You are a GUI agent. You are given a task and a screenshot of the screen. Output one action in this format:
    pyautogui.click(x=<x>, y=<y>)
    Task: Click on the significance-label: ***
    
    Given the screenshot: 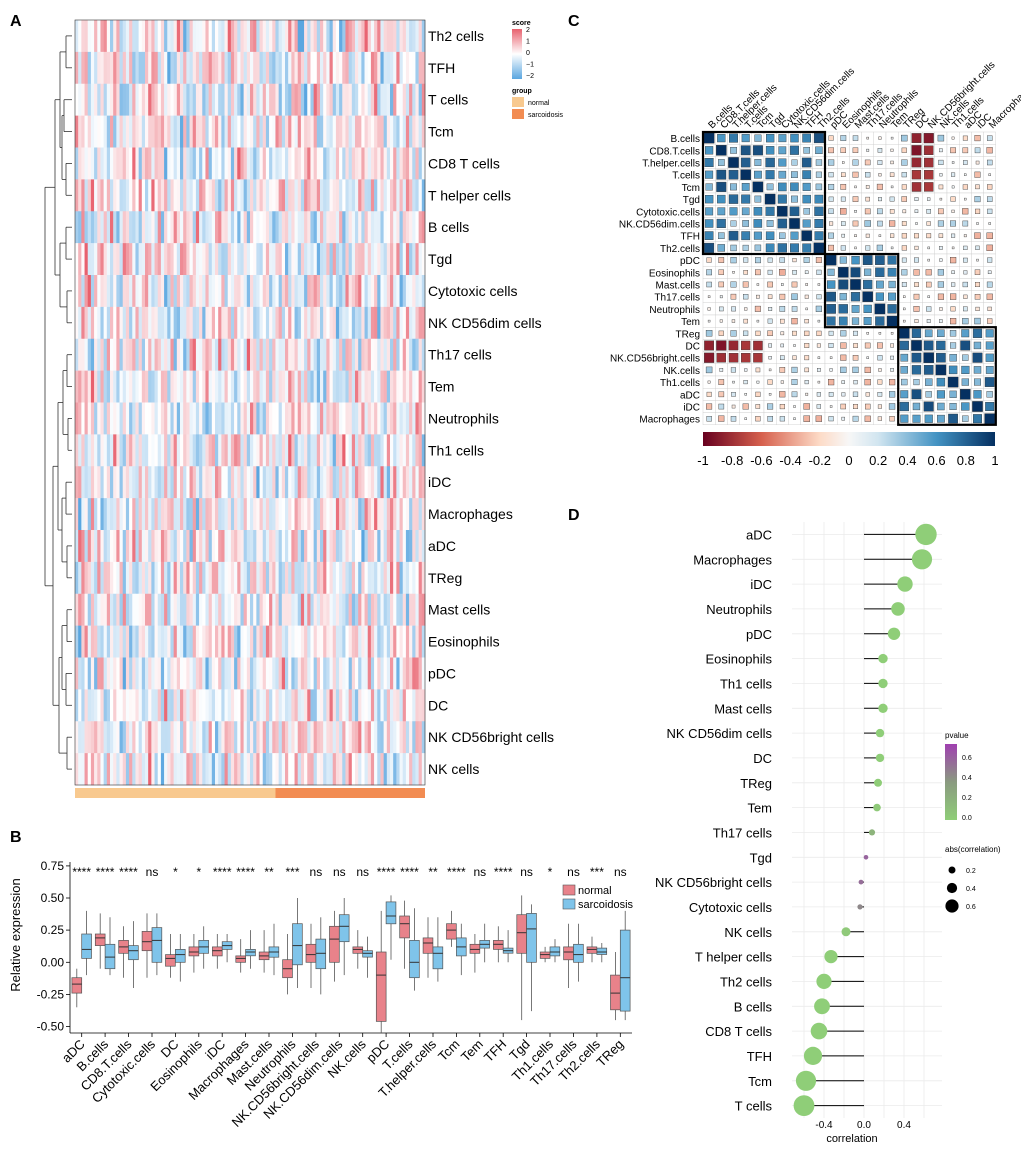 What is the action you would take?
    pyautogui.click(x=292, y=872)
    